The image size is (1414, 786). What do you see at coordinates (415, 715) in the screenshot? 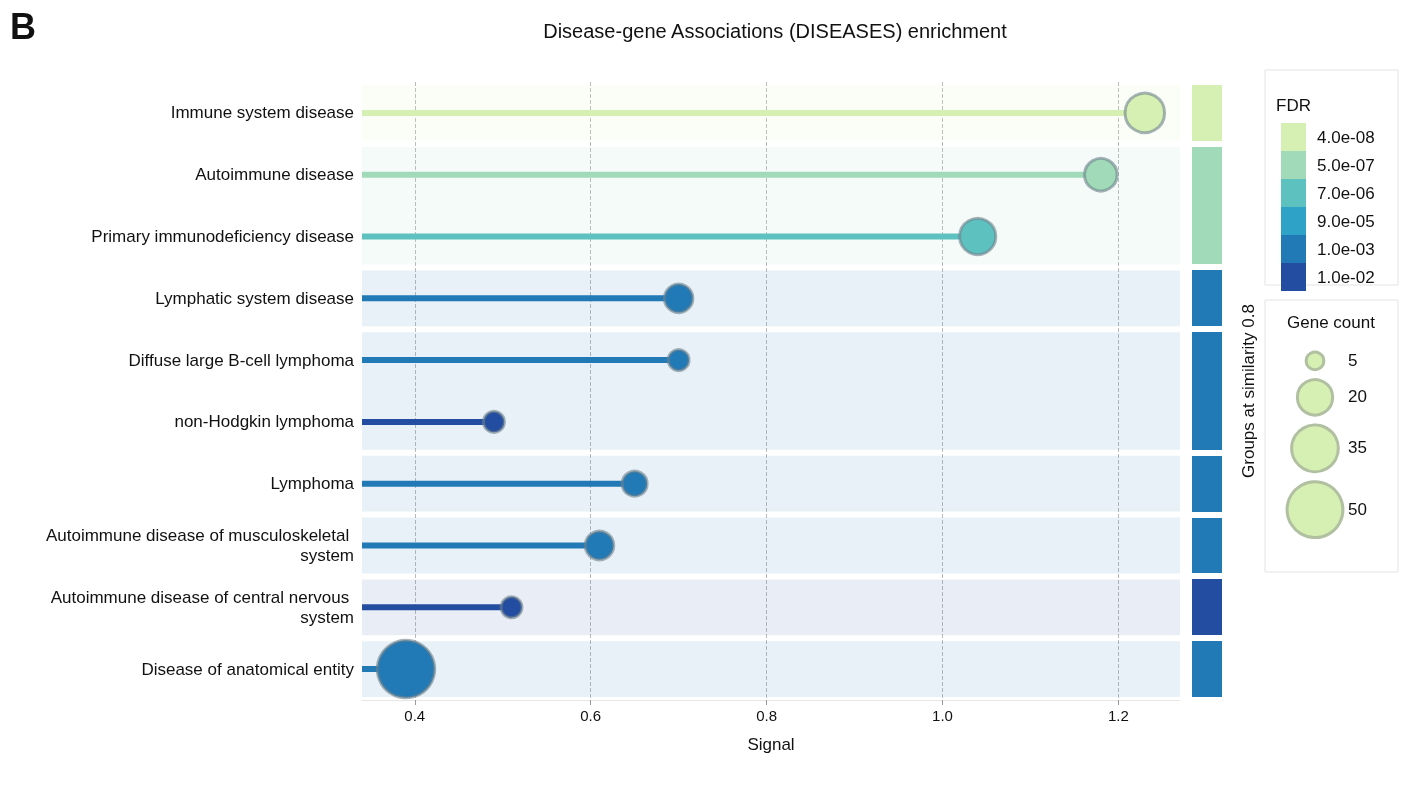
I see `x-tick-label: 0.4` at bounding box center [415, 715].